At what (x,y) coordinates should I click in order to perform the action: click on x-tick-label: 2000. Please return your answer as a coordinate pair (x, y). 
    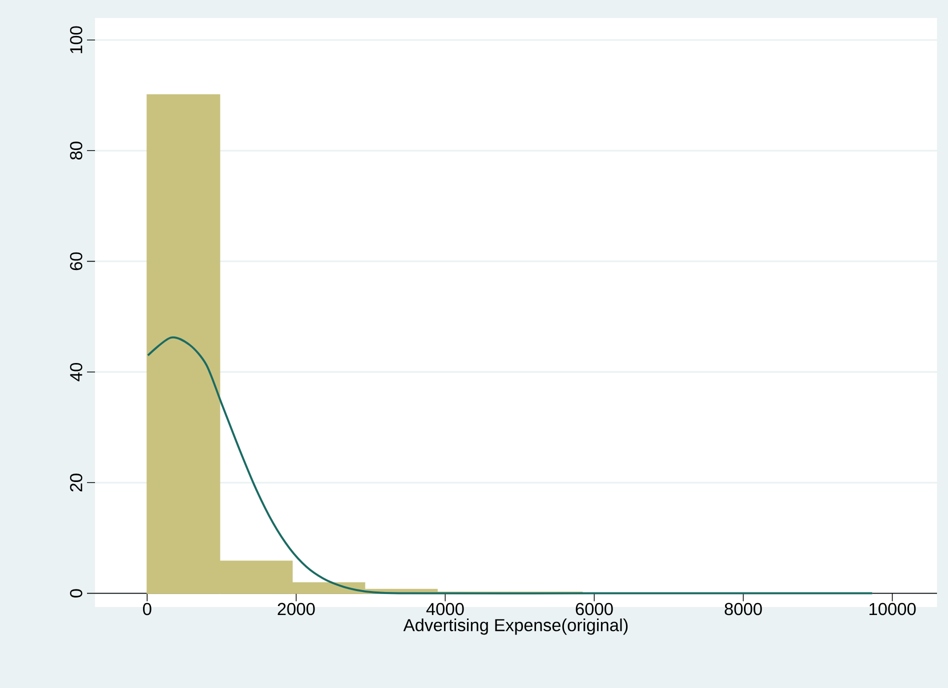
    Looking at the image, I should click on (296, 609).